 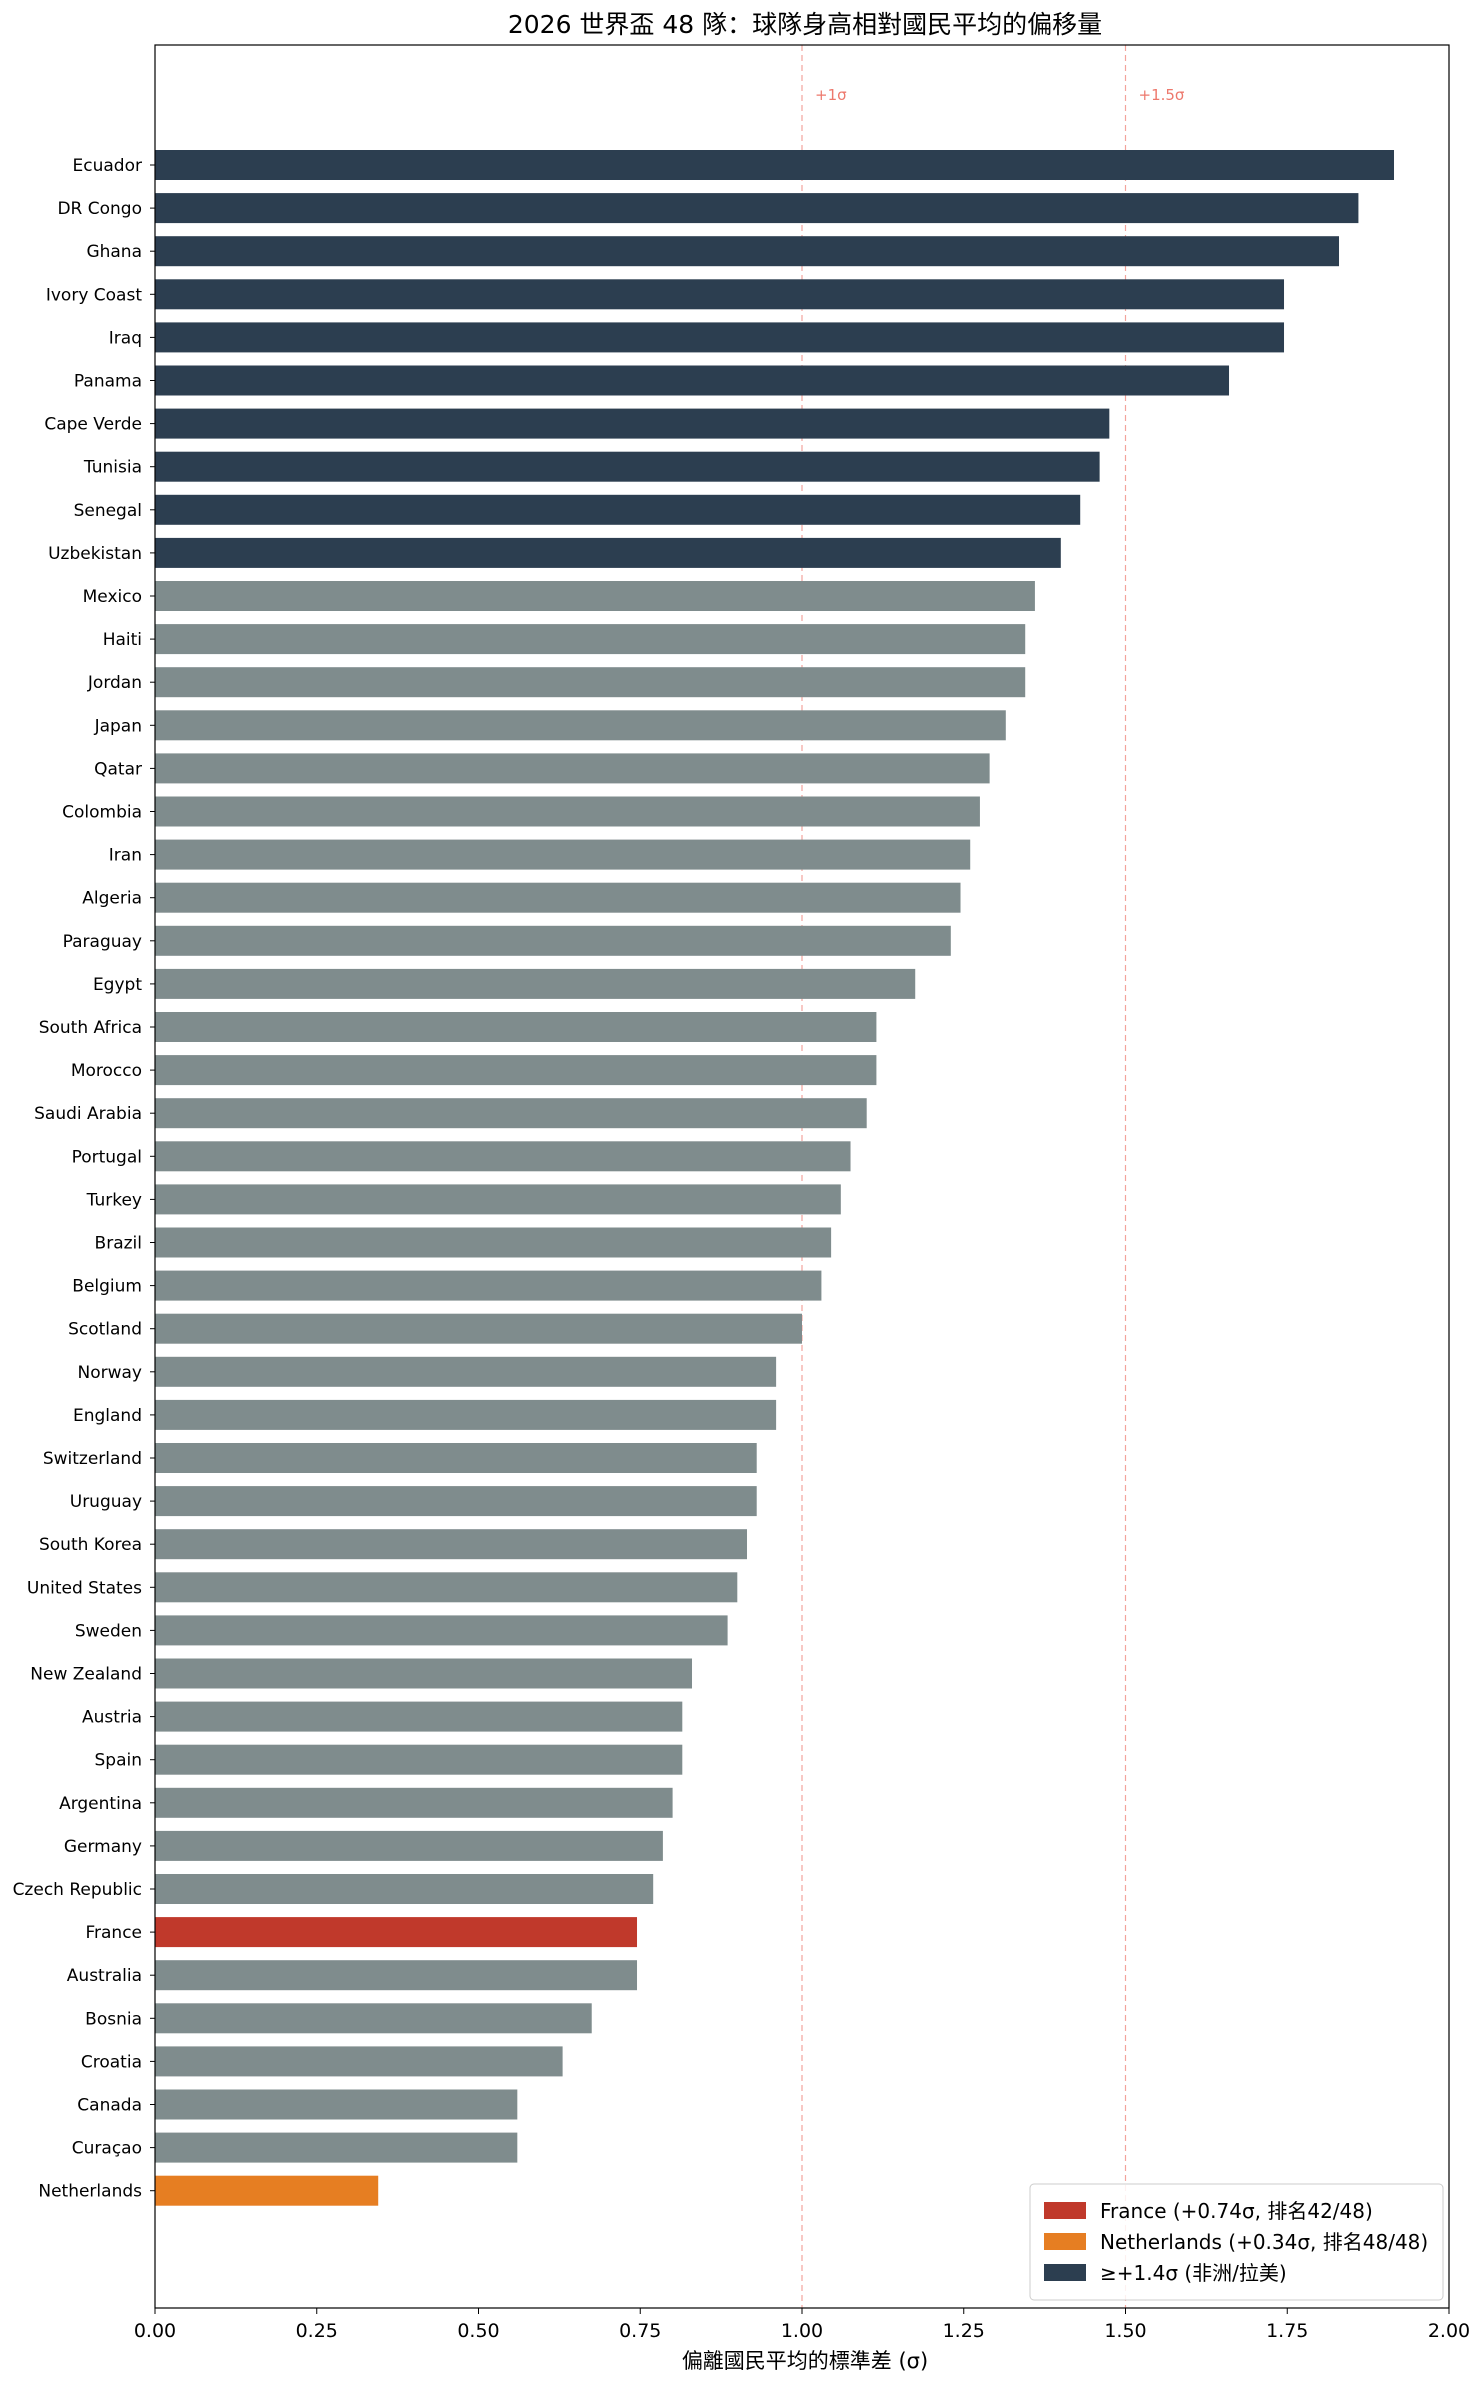 I want to click on category-label: Argentina, so click(x=100, y=1804).